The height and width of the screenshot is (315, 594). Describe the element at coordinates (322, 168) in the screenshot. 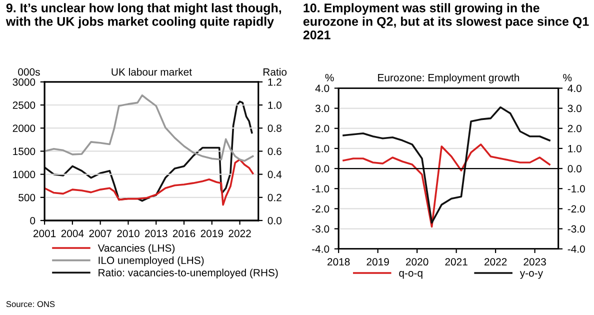

I see `y-tick-label: 0.0` at that location.